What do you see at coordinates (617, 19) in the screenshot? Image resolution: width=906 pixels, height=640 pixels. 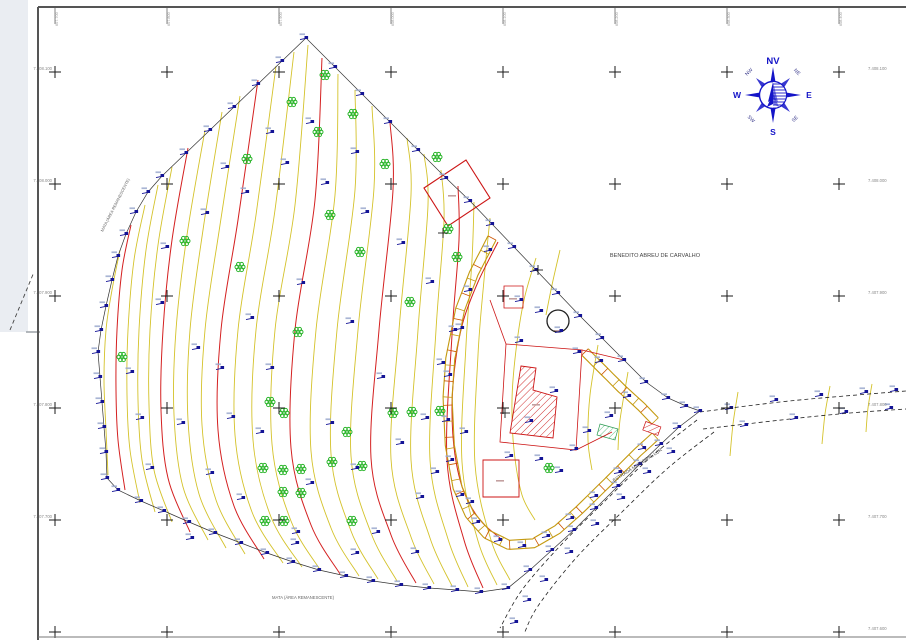 I see `edge-label-top: 608.200` at bounding box center [617, 19].